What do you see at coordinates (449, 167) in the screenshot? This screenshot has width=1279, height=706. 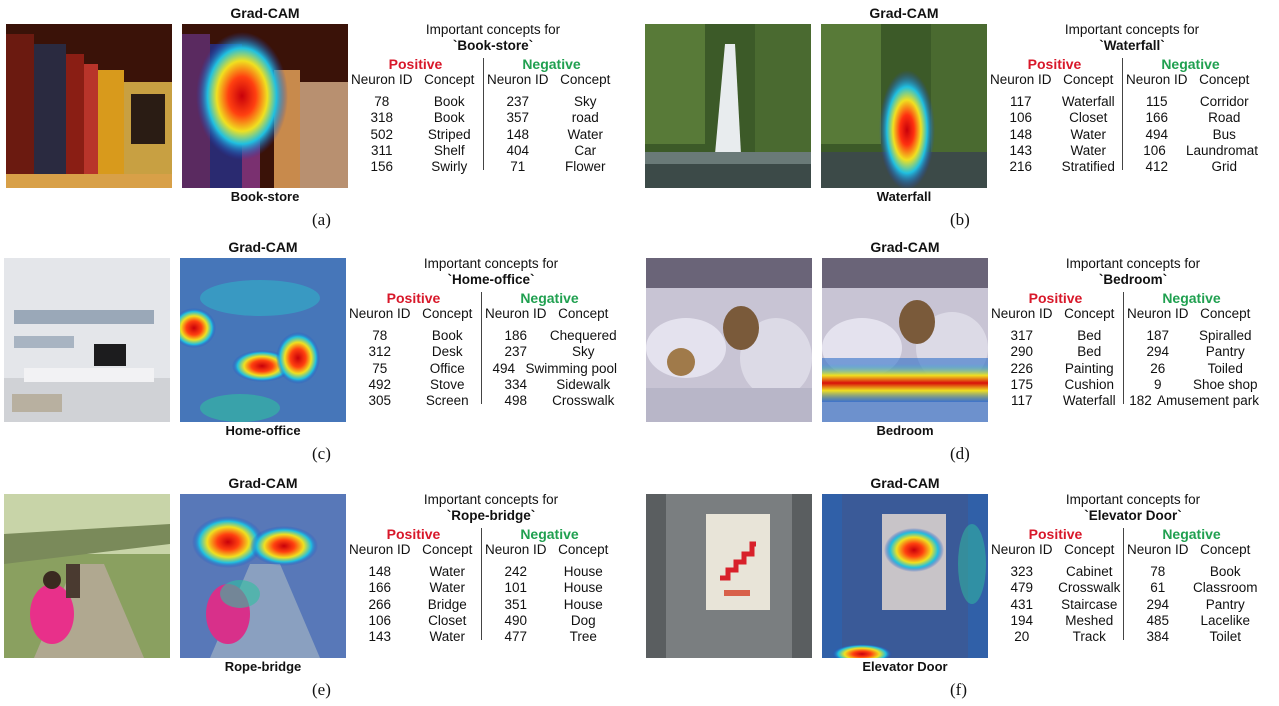 I see `concept: Swirly` at bounding box center [449, 167].